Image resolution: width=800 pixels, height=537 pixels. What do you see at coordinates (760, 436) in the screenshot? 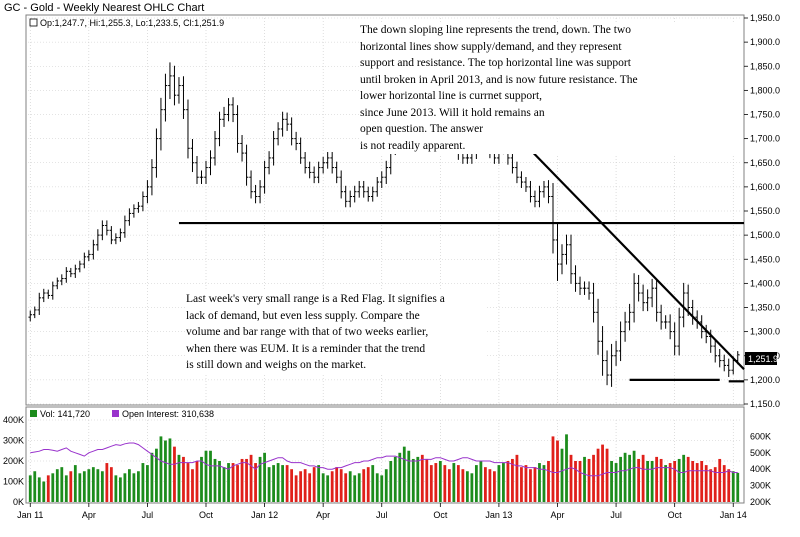
I see `oi-tick-label: 600K` at bounding box center [760, 436].